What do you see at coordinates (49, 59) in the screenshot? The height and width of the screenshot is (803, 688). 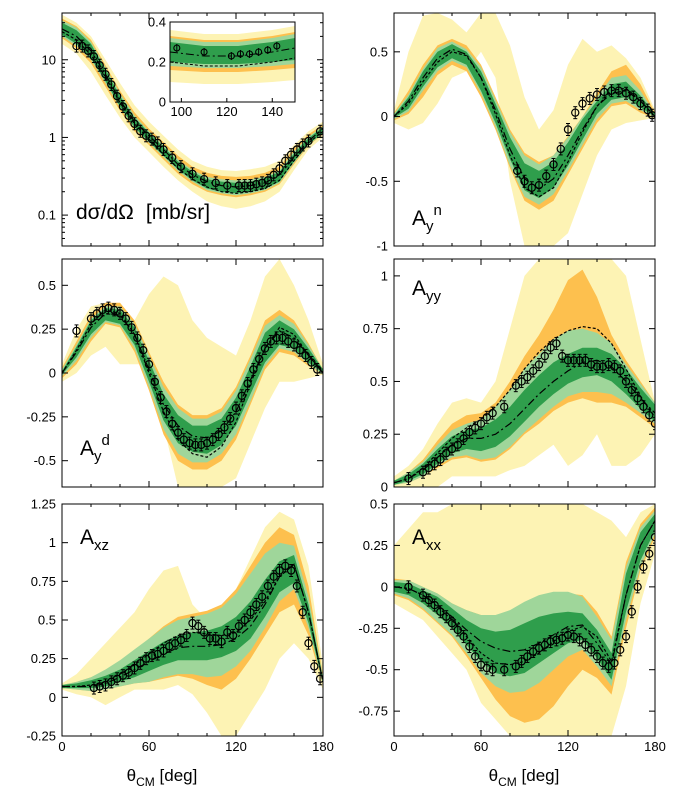 I see `y-tick-label: 10` at bounding box center [49, 59].